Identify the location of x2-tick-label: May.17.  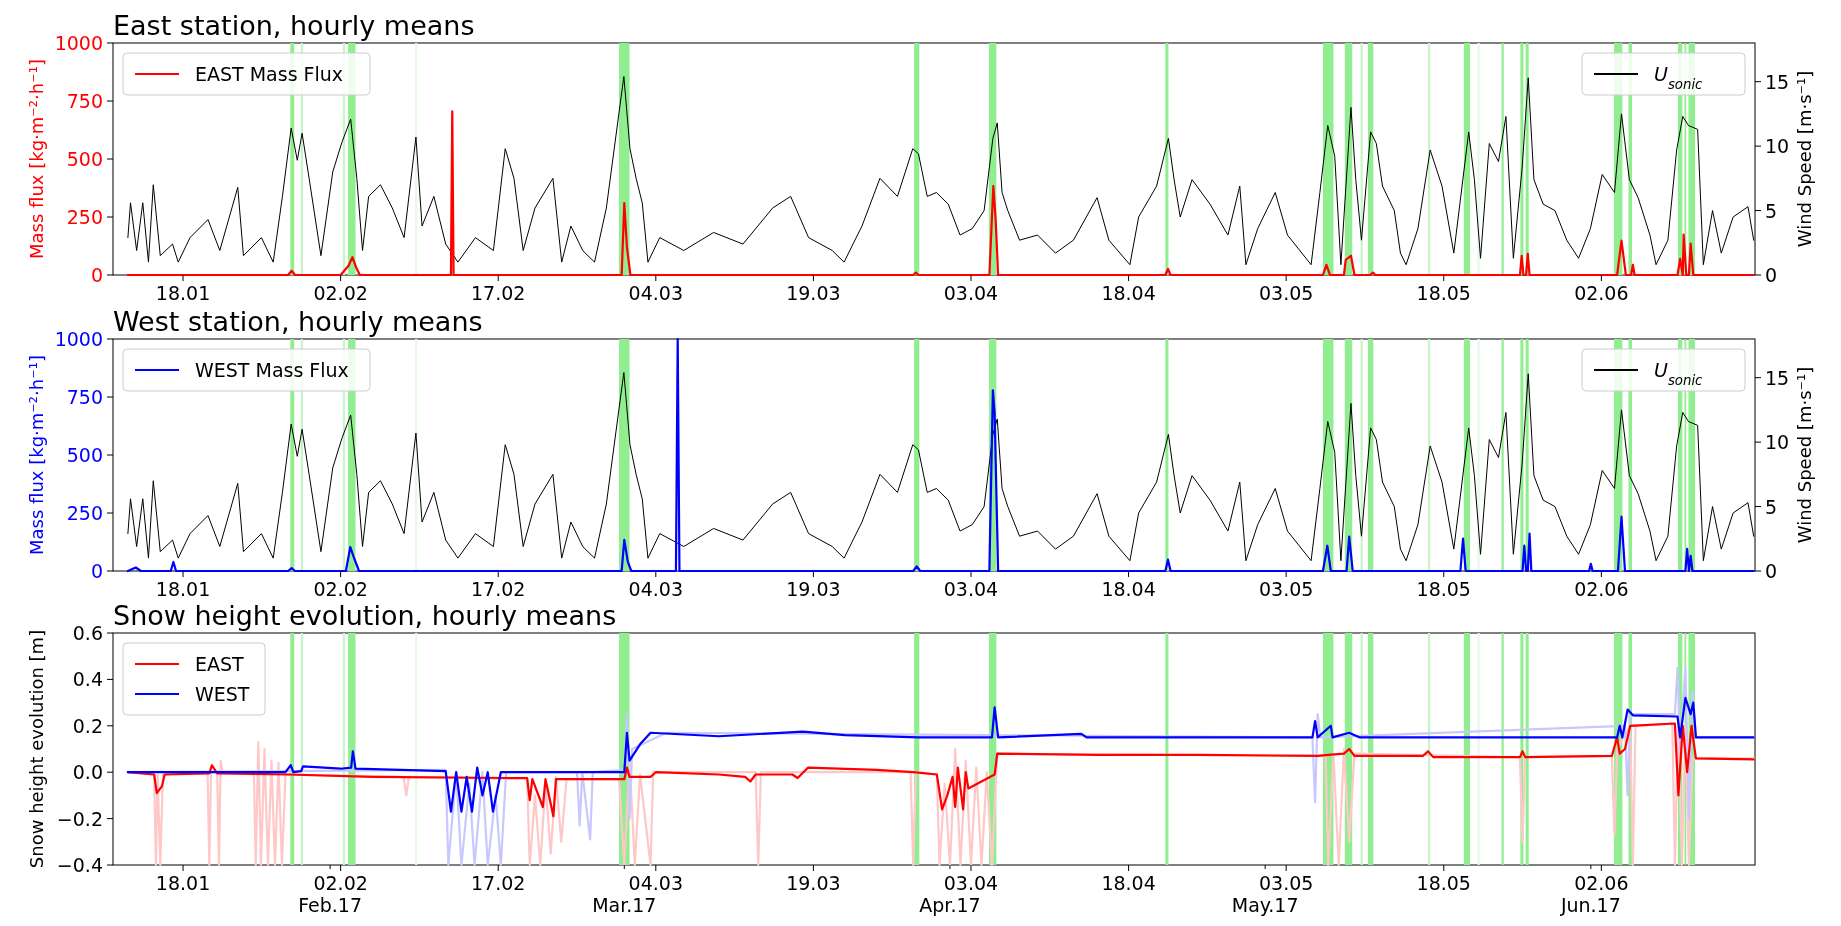
(1265, 905).